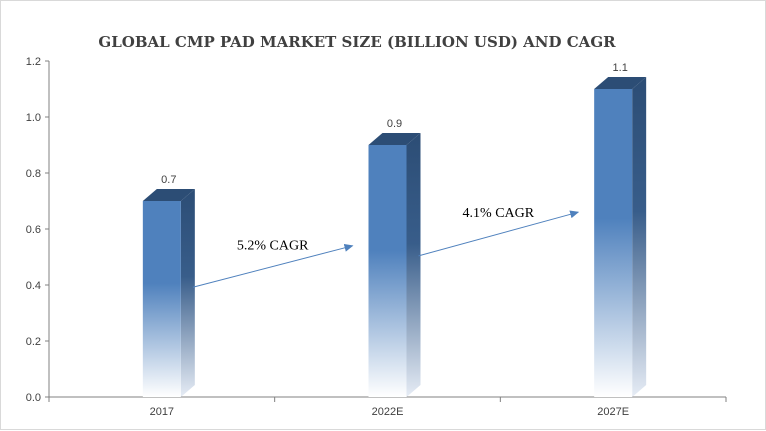  I want to click on cagr-label: 5.2% CAGR, so click(273, 246).